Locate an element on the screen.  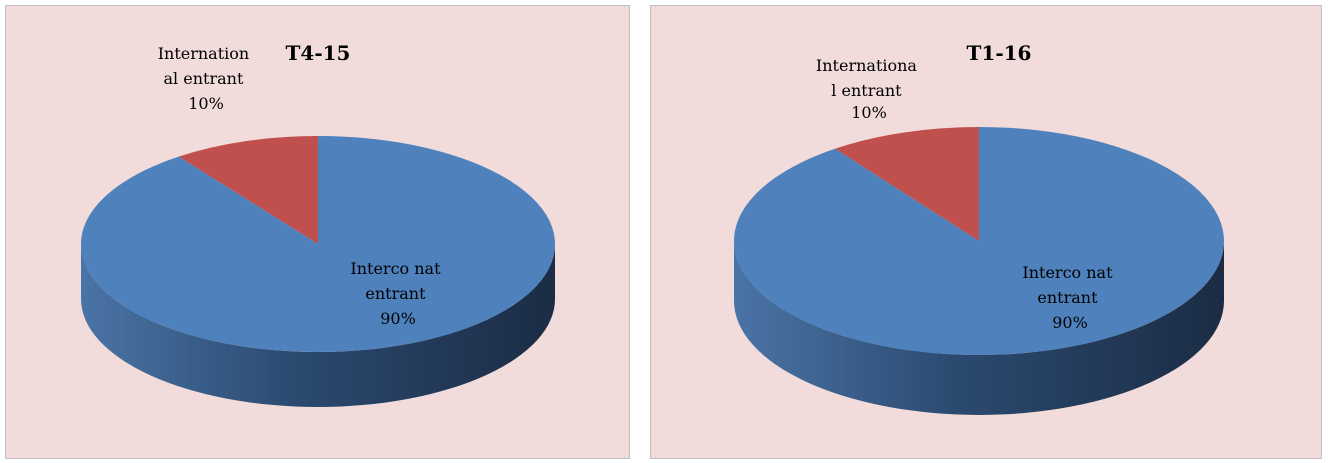
chart-title: T1-16 is located at coordinates (999, 53).